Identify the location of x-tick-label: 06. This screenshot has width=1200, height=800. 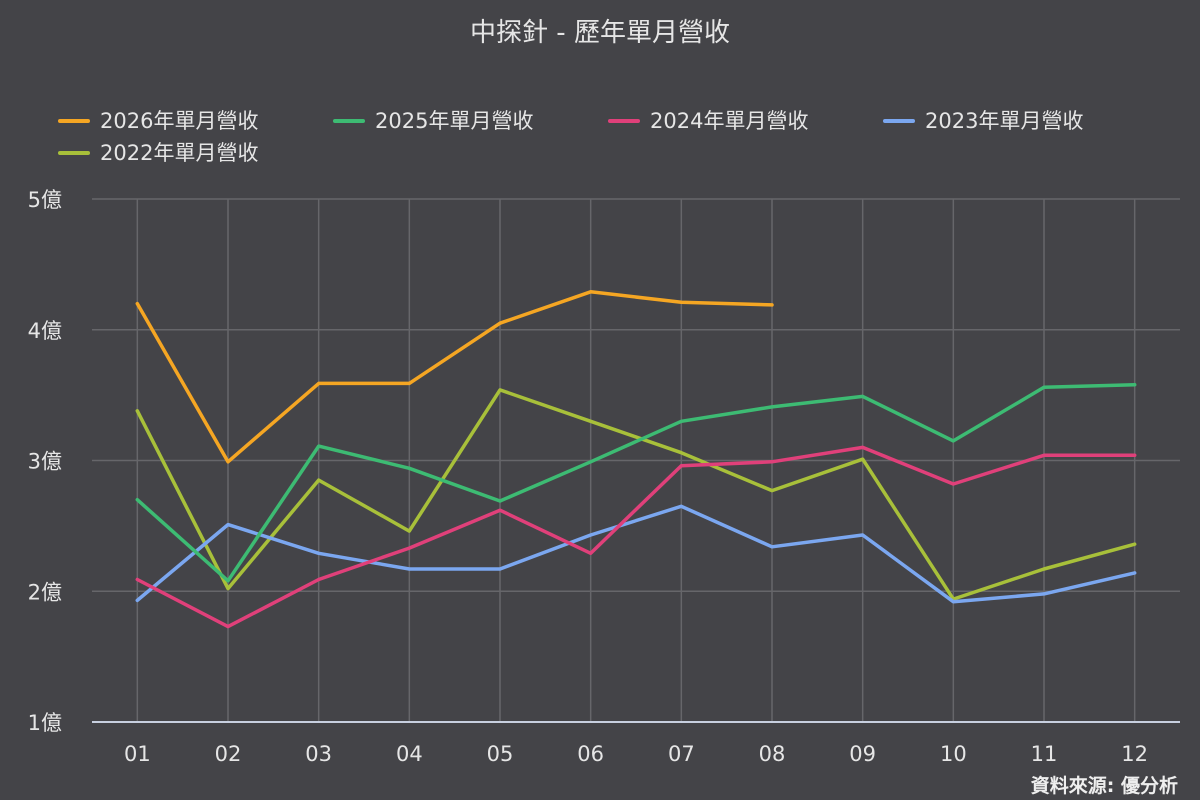
(590, 754).